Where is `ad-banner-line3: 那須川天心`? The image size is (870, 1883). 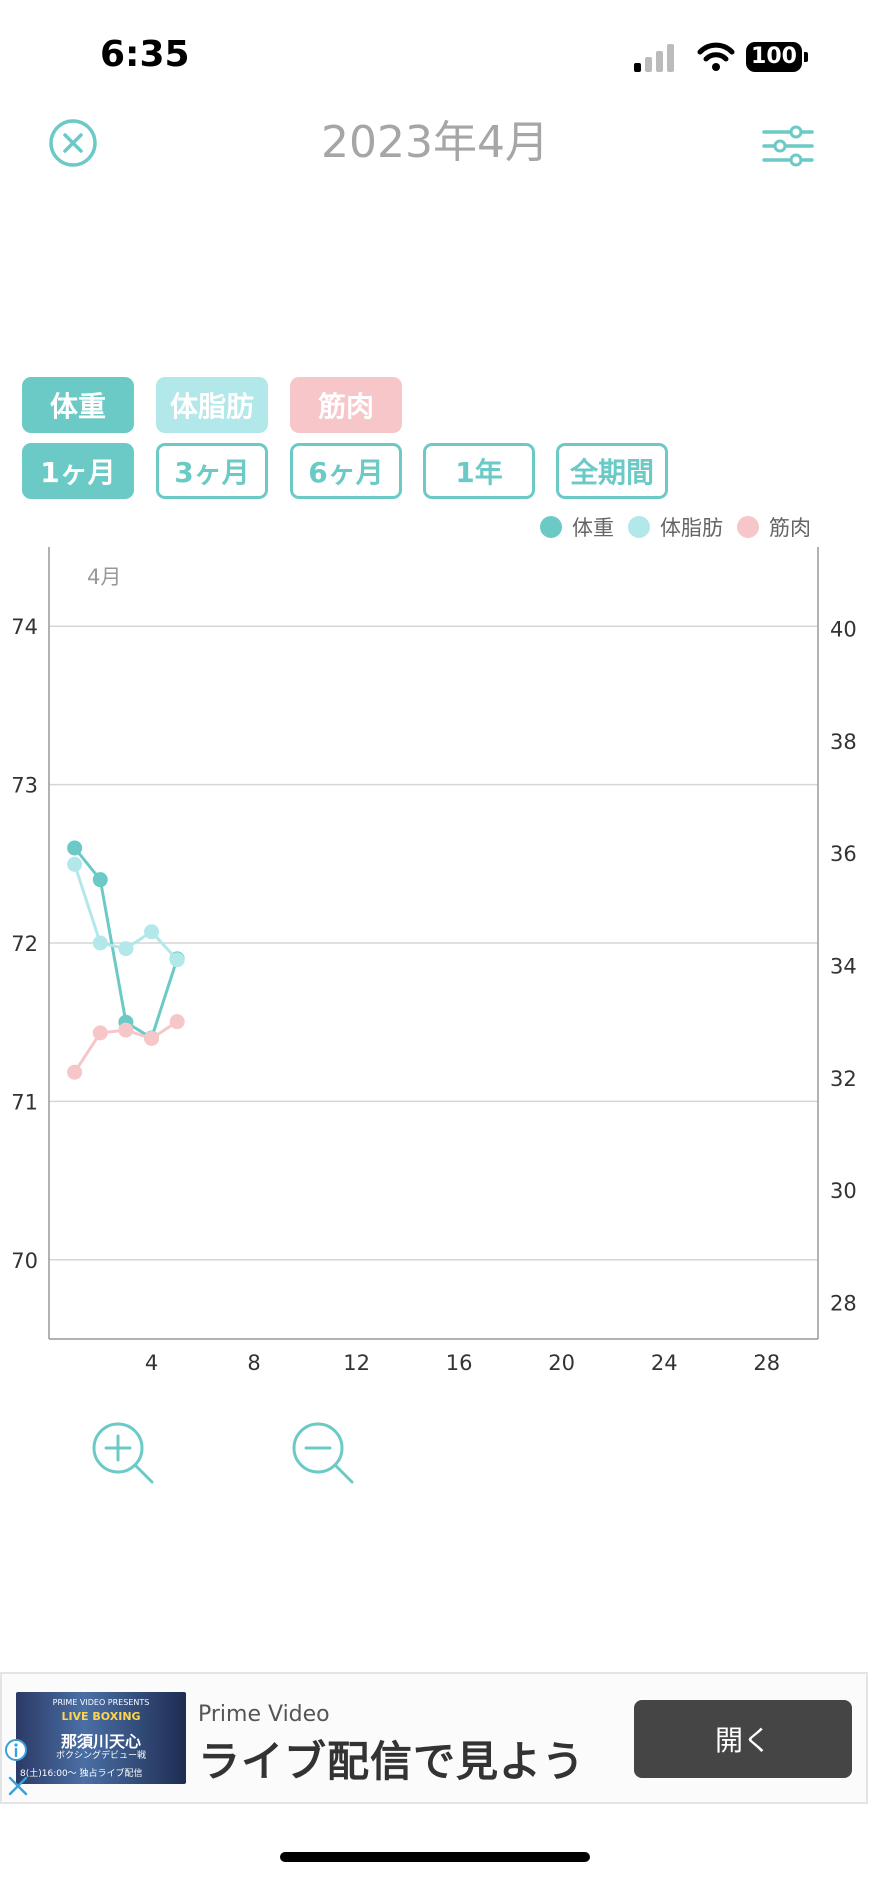
ad-banner-line3: 那須川天心 is located at coordinates (100, 1741).